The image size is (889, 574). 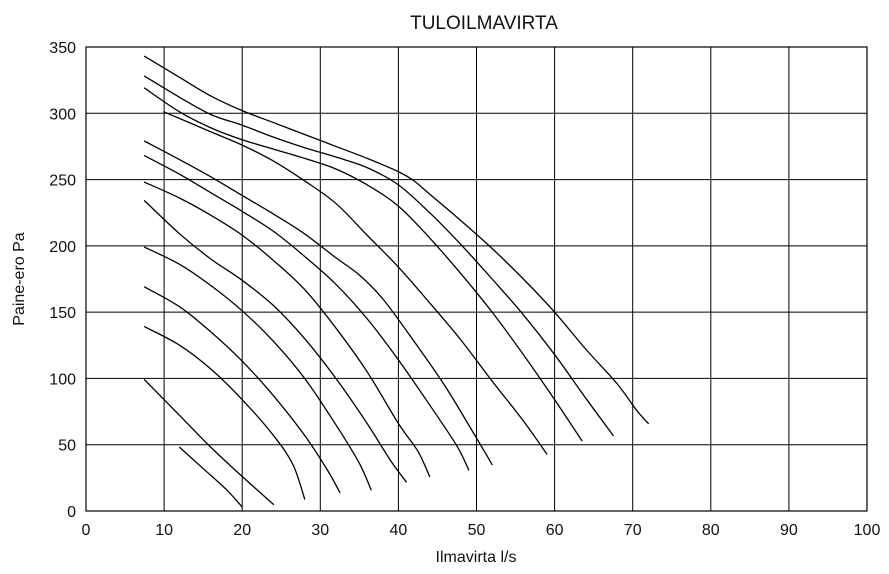 I want to click on x-tick-label: 100, so click(x=867, y=530).